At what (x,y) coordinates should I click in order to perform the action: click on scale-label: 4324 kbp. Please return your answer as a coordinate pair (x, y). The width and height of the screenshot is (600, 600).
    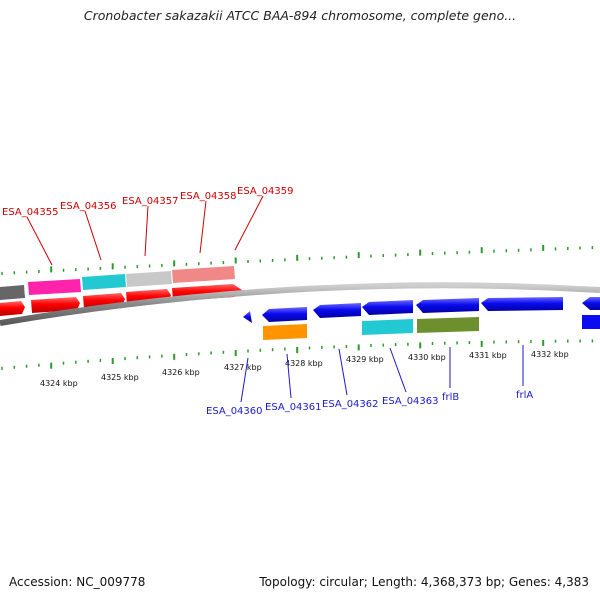
    Looking at the image, I should click on (59, 383).